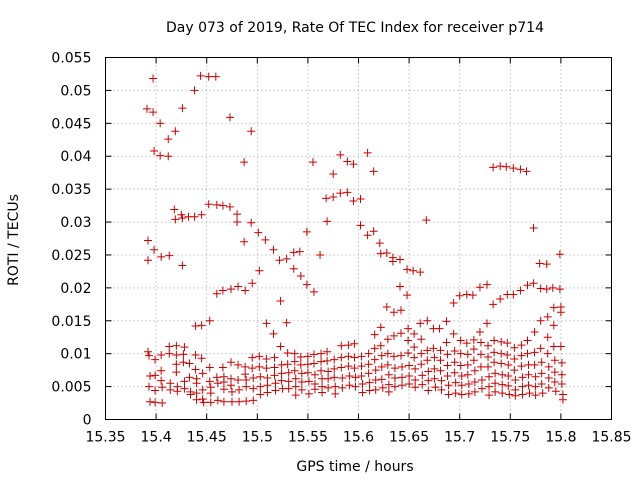 The height and width of the screenshot is (480, 640). I want to click on y-tick-label: 0.055, so click(71, 59).